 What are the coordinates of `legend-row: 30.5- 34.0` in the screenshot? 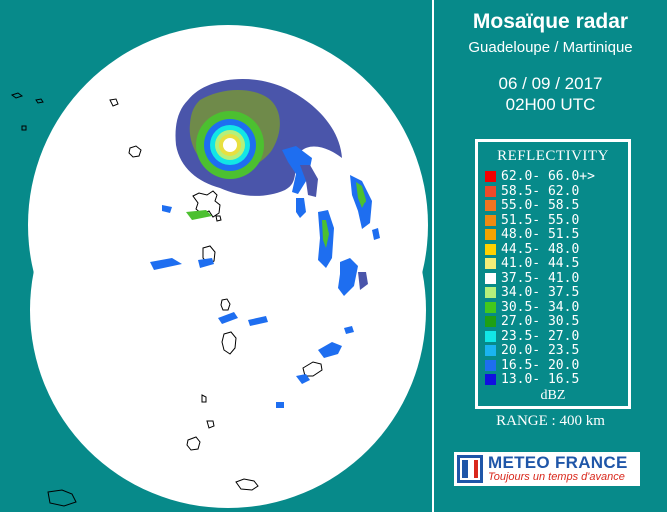 It's located at (557, 307).